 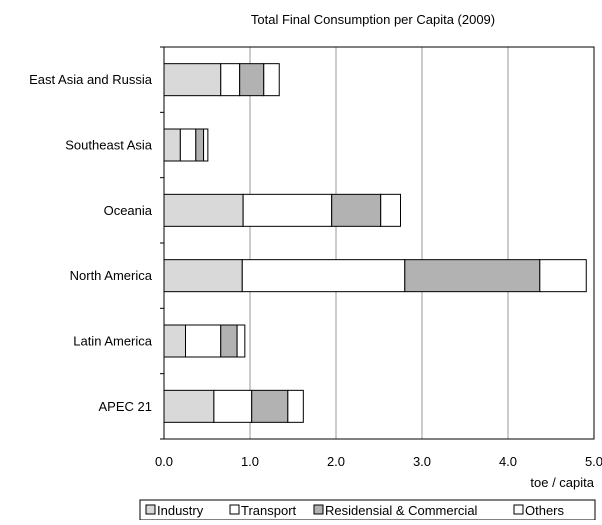 What do you see at coordinates (562, 482) in the screenshot?
I see `x-axis-title: toe / capita` at bounding box center [562, 482].